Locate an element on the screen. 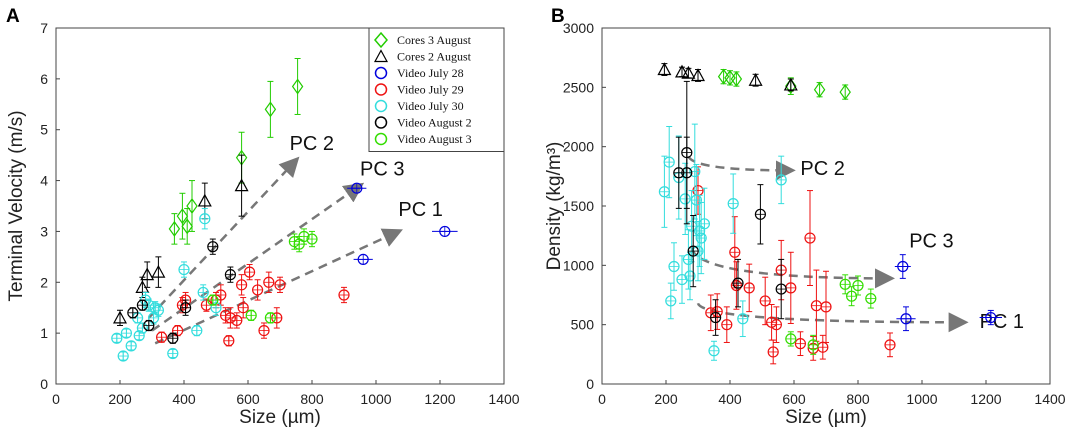 This screenshot has width=1070, height=435. y-tick-label: 2500 is located at coordinates (578, 87).